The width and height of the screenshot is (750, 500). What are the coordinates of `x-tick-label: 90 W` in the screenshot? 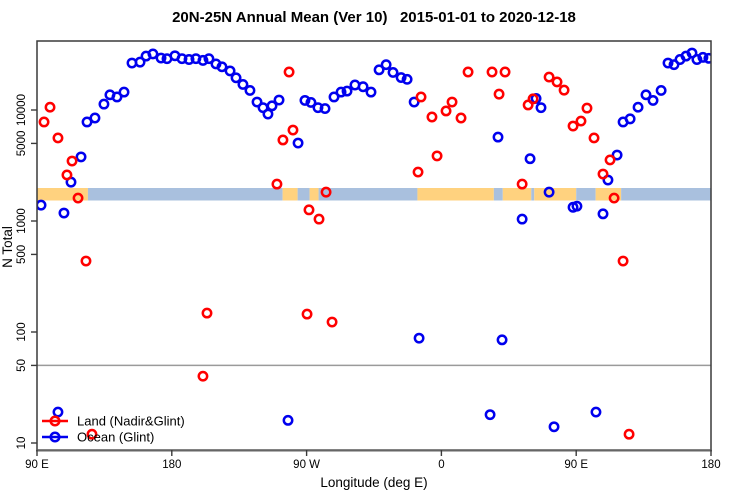 It's located at (306, 465).